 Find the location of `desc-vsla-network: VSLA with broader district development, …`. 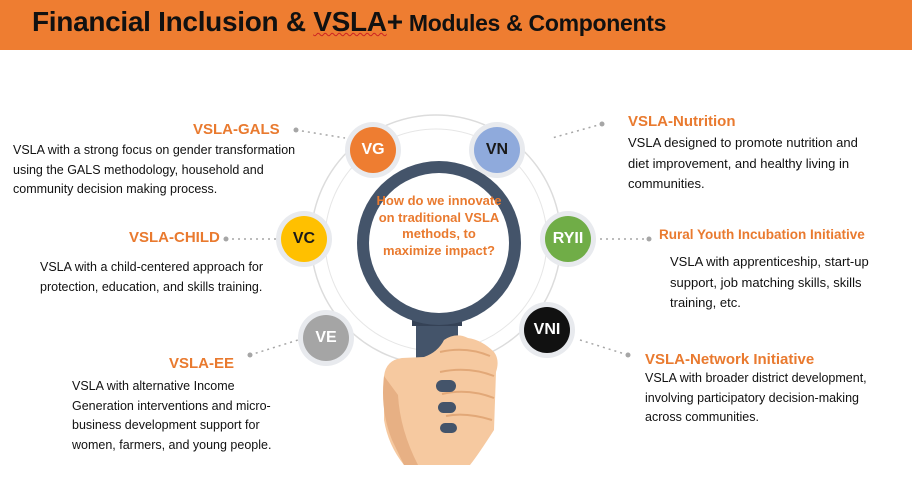

desc-vsla-network: VSLA with broader district development, … is located at coordinates (756, 397).